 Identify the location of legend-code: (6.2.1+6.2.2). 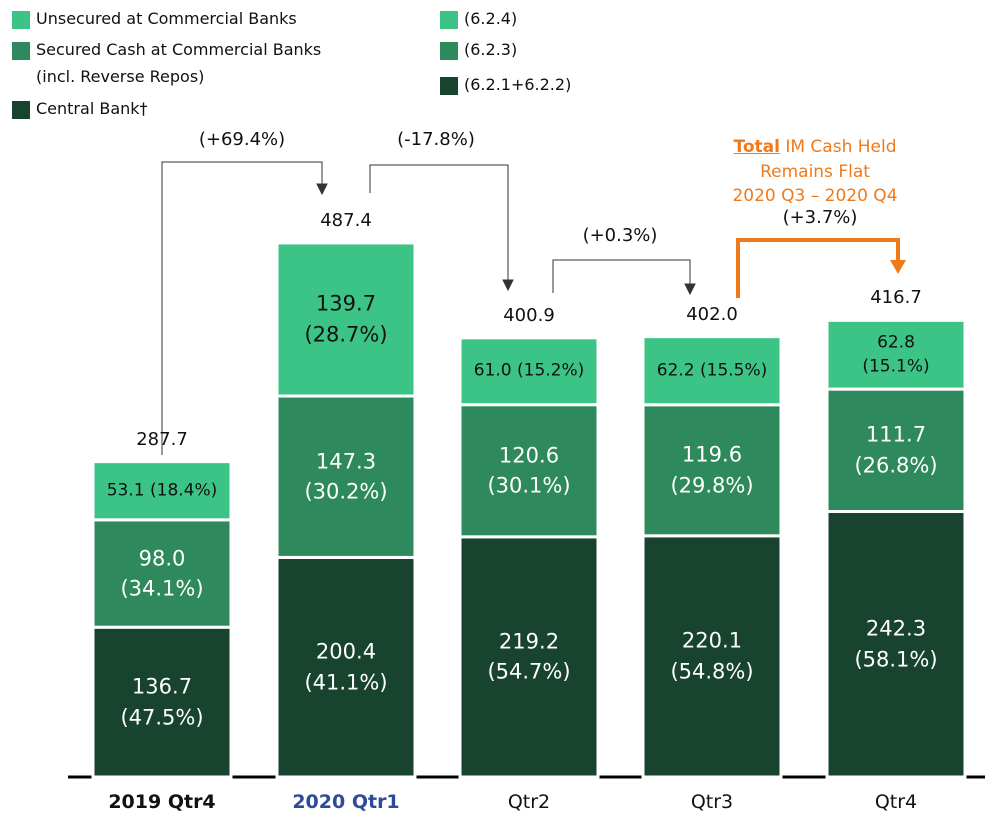
(518, 84).